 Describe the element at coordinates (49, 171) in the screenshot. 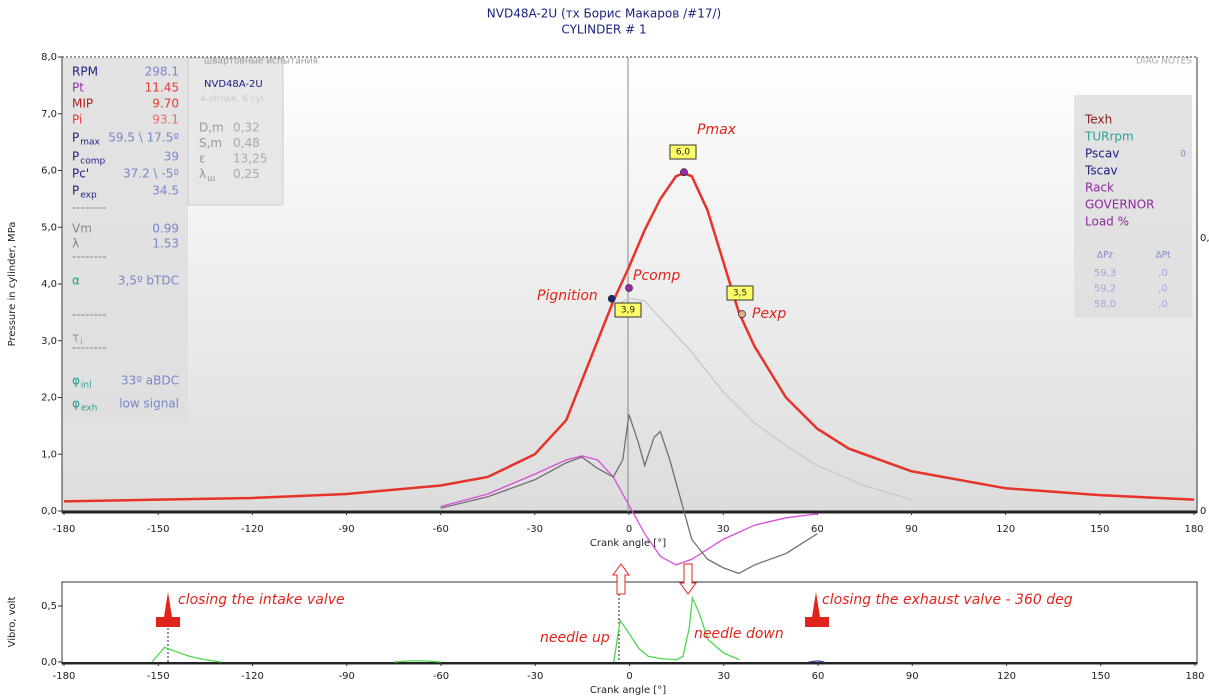

I see `y-tick-label: 6,0` at that location.